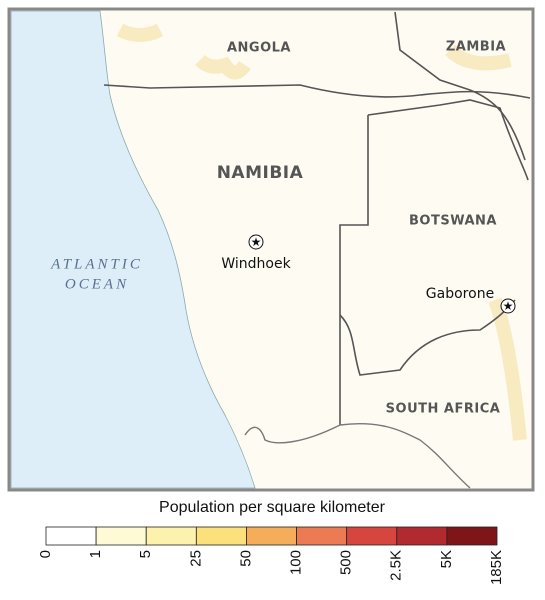 This screenshot has height=600, width=545. I want to click on legend-tick-label: 5, so click(145, 554).